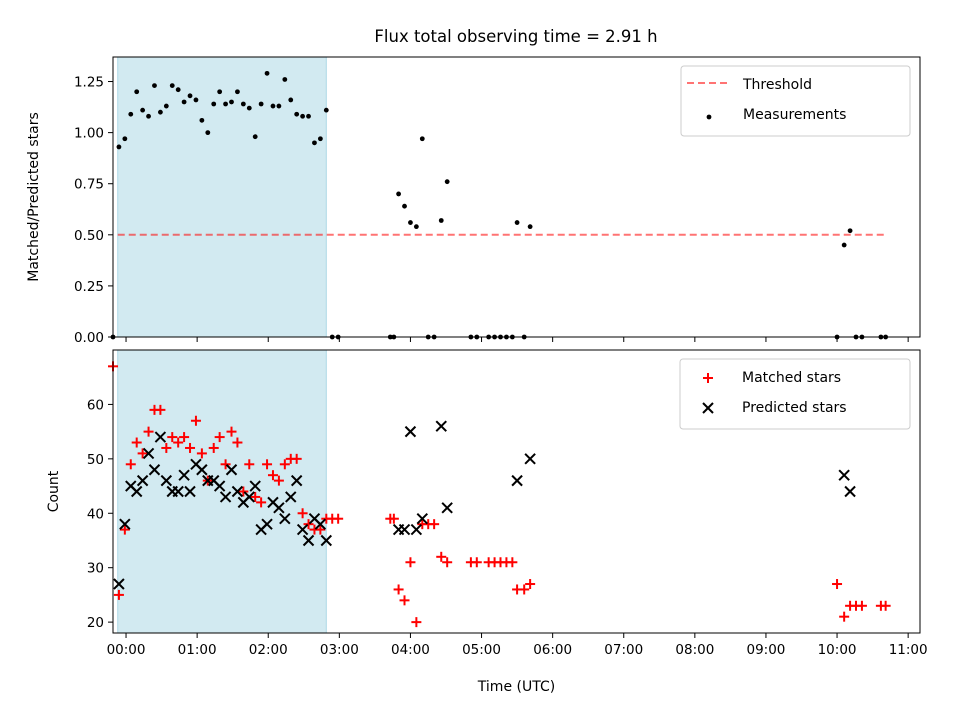 The height and width of the screenshot is (720, 960). I want to click on legend: Threshold Measurements, so click(795, 101).